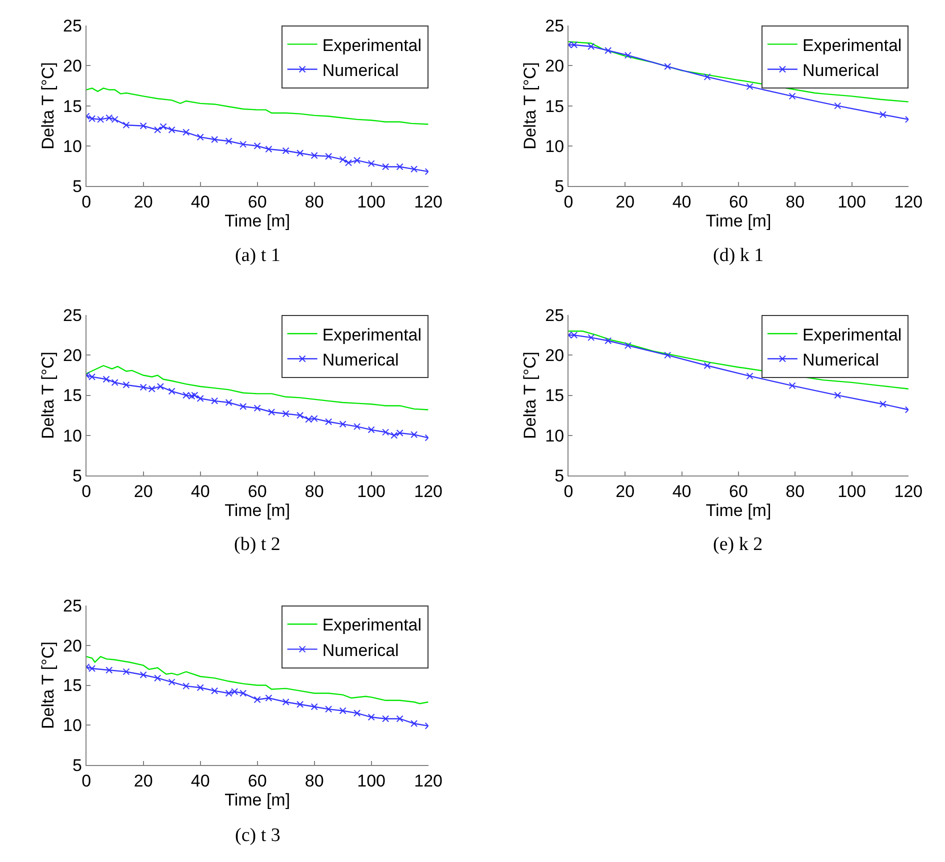 The width and height of the screenshot is (945, 862). Describe the element at coordinates (143, 491) in the screenshot. I see `x-tick-label: 20` at that location.